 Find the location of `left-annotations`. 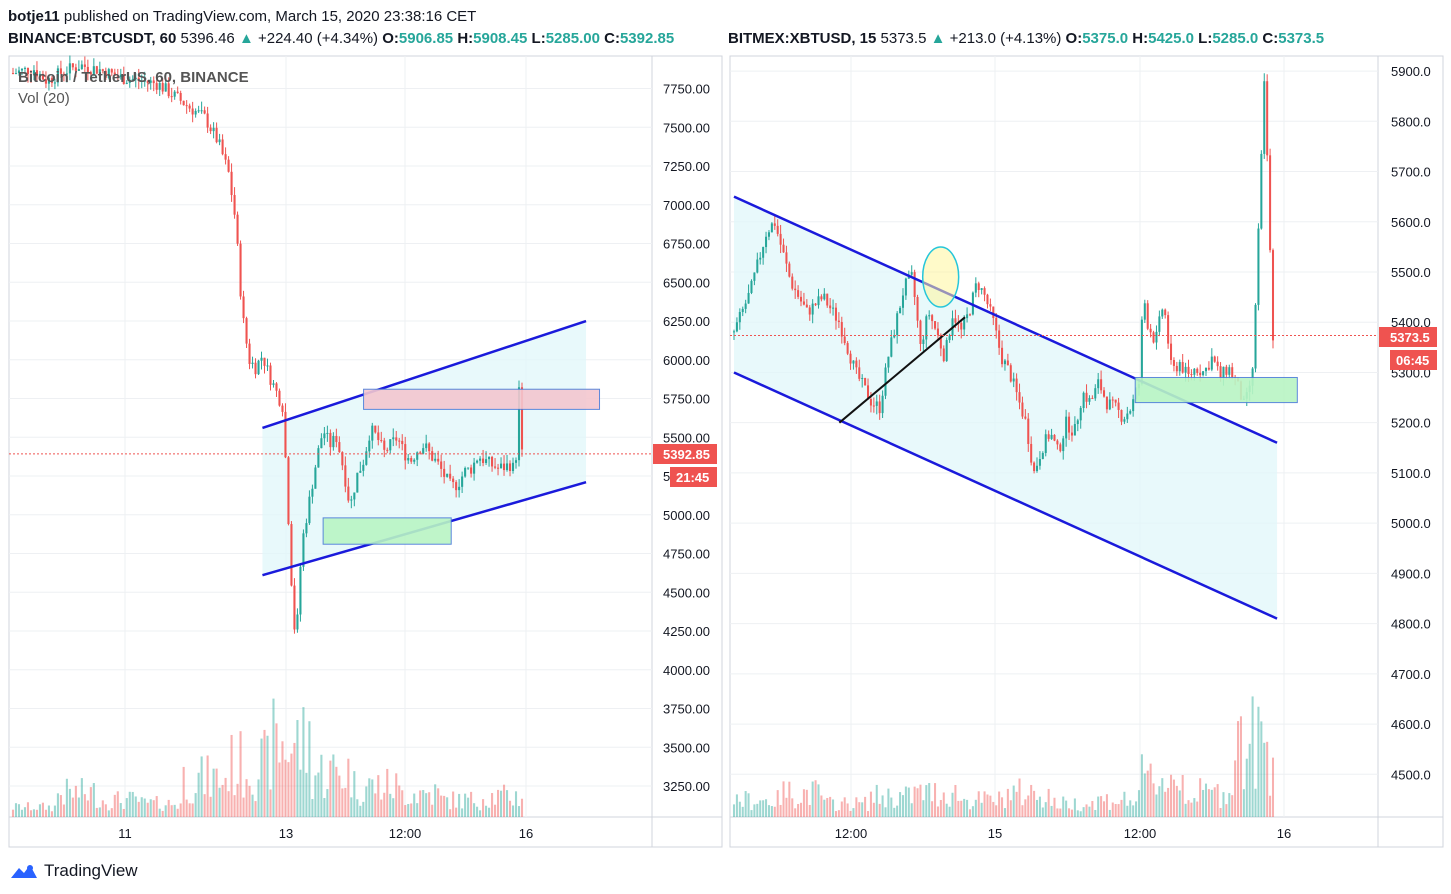

left-annotations is located at coordinates (330, 448).